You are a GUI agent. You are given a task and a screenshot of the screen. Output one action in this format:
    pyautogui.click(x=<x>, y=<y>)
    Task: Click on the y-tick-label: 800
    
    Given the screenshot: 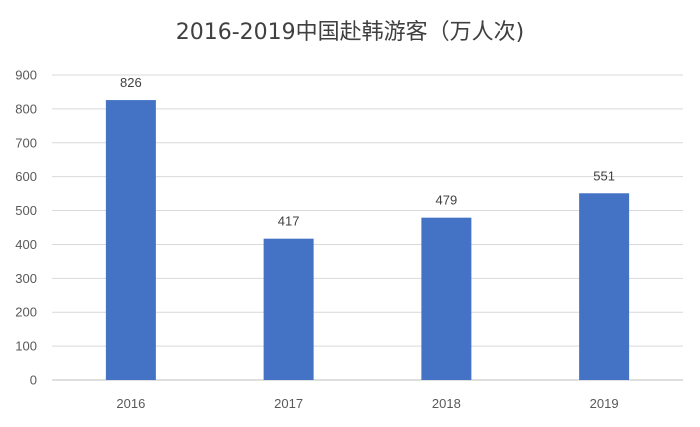 What is the action you would take?
    pyautogui.click(x=26, y=108)
    